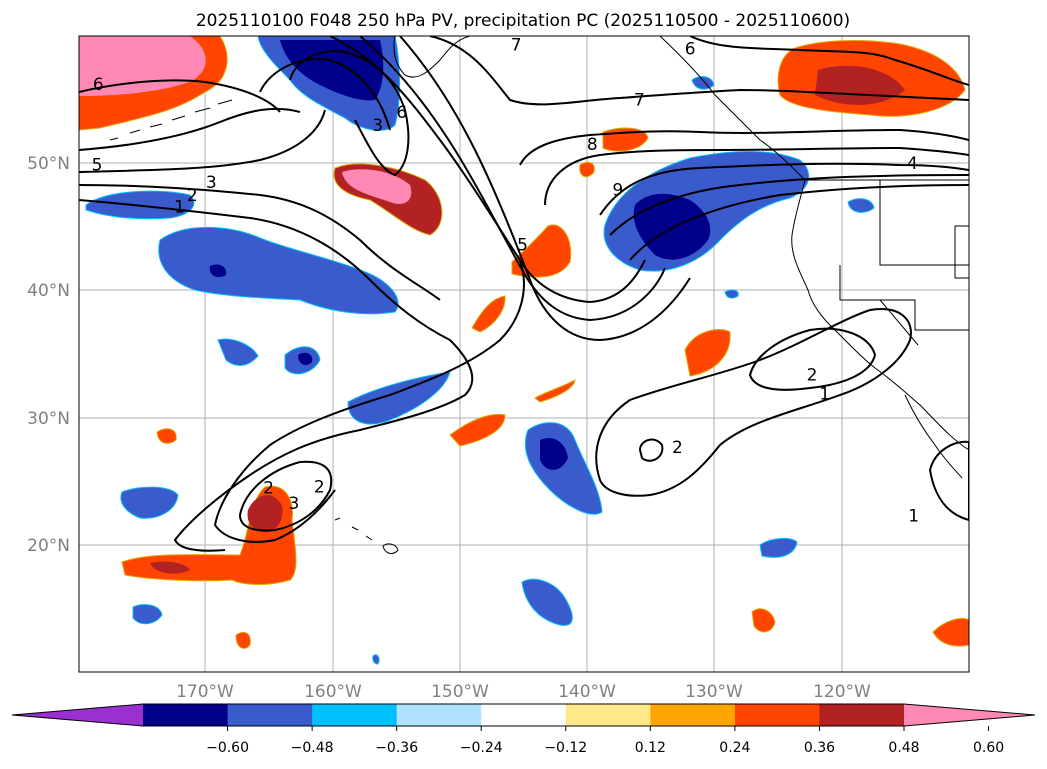 This screenshot has width=1047, height=769. I want to click on neg-blob-north-core, so click(332, 70).